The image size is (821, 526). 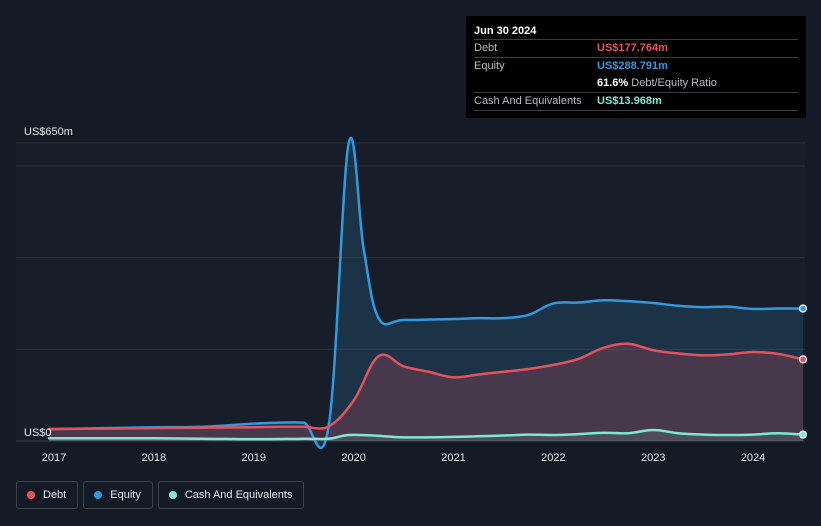 I want to click on y-tick-label-zero: US$0, so click(x=38, y=433).